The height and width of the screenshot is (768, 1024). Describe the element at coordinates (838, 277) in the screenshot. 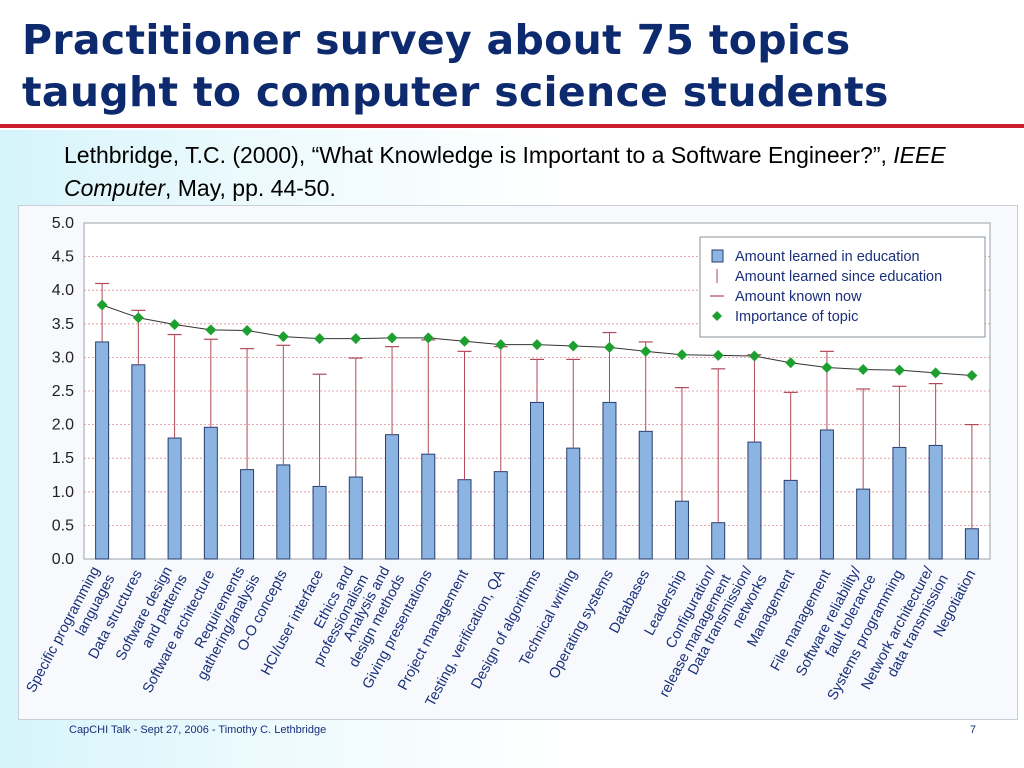

I see `legend-label: Amount learned since education` at that location.